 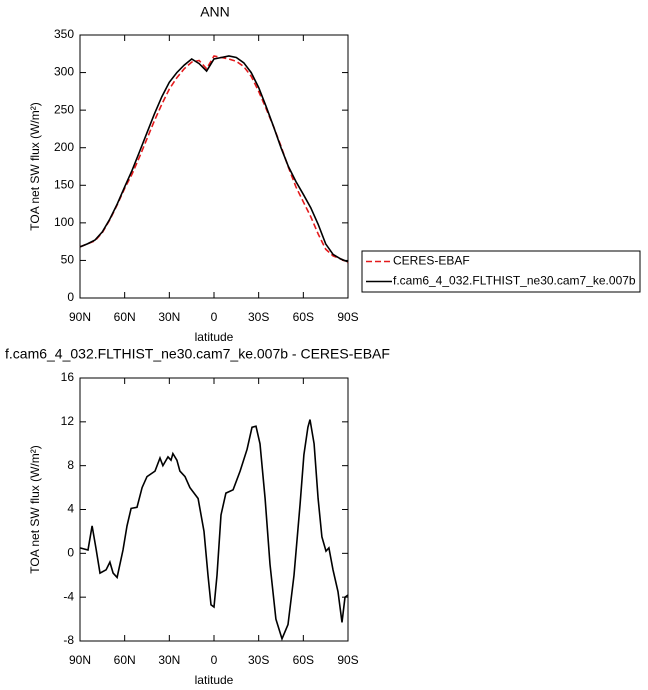 What do you see at coordinates (68, 640) in the screenshot?
I see `y-tick-label: -8` at bounding box center [68, 640].